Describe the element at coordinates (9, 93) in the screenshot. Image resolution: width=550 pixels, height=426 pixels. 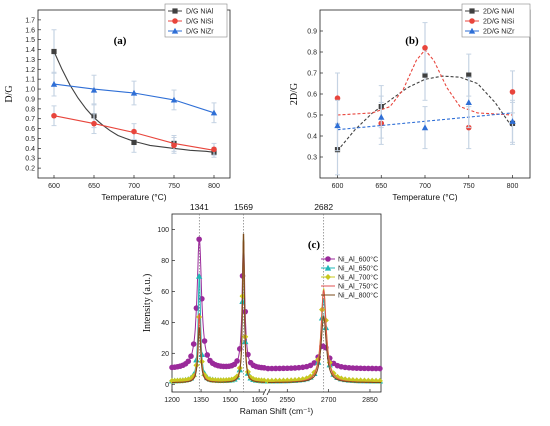
I see `y-axis-label: D/G` at that location.